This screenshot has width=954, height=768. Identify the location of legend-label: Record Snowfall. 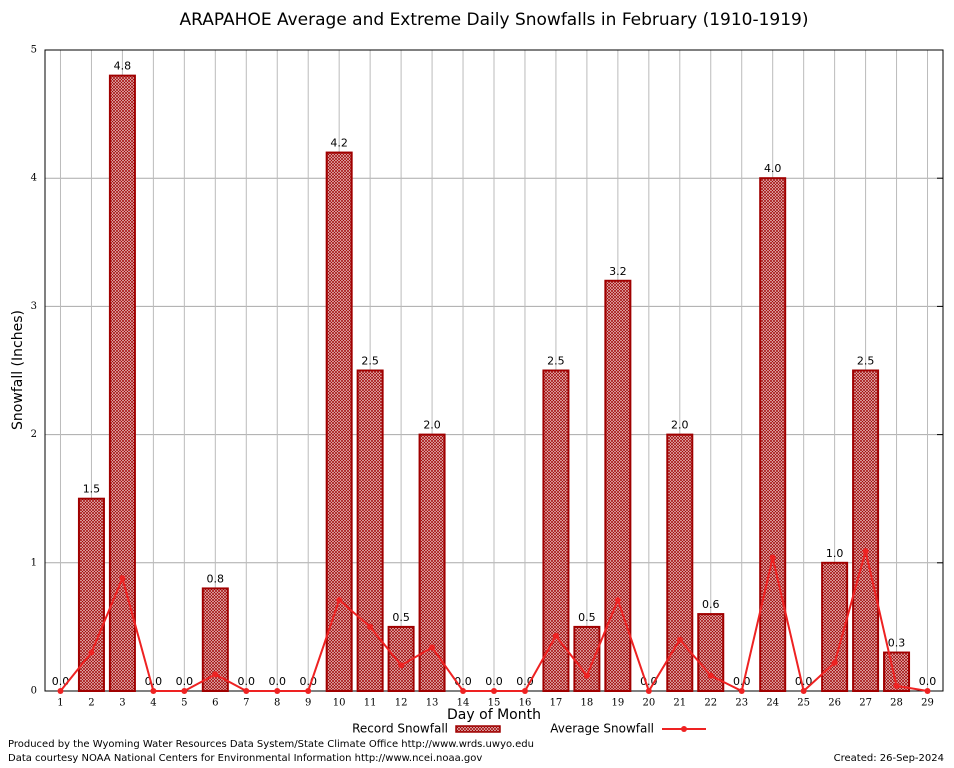
(400, 729).